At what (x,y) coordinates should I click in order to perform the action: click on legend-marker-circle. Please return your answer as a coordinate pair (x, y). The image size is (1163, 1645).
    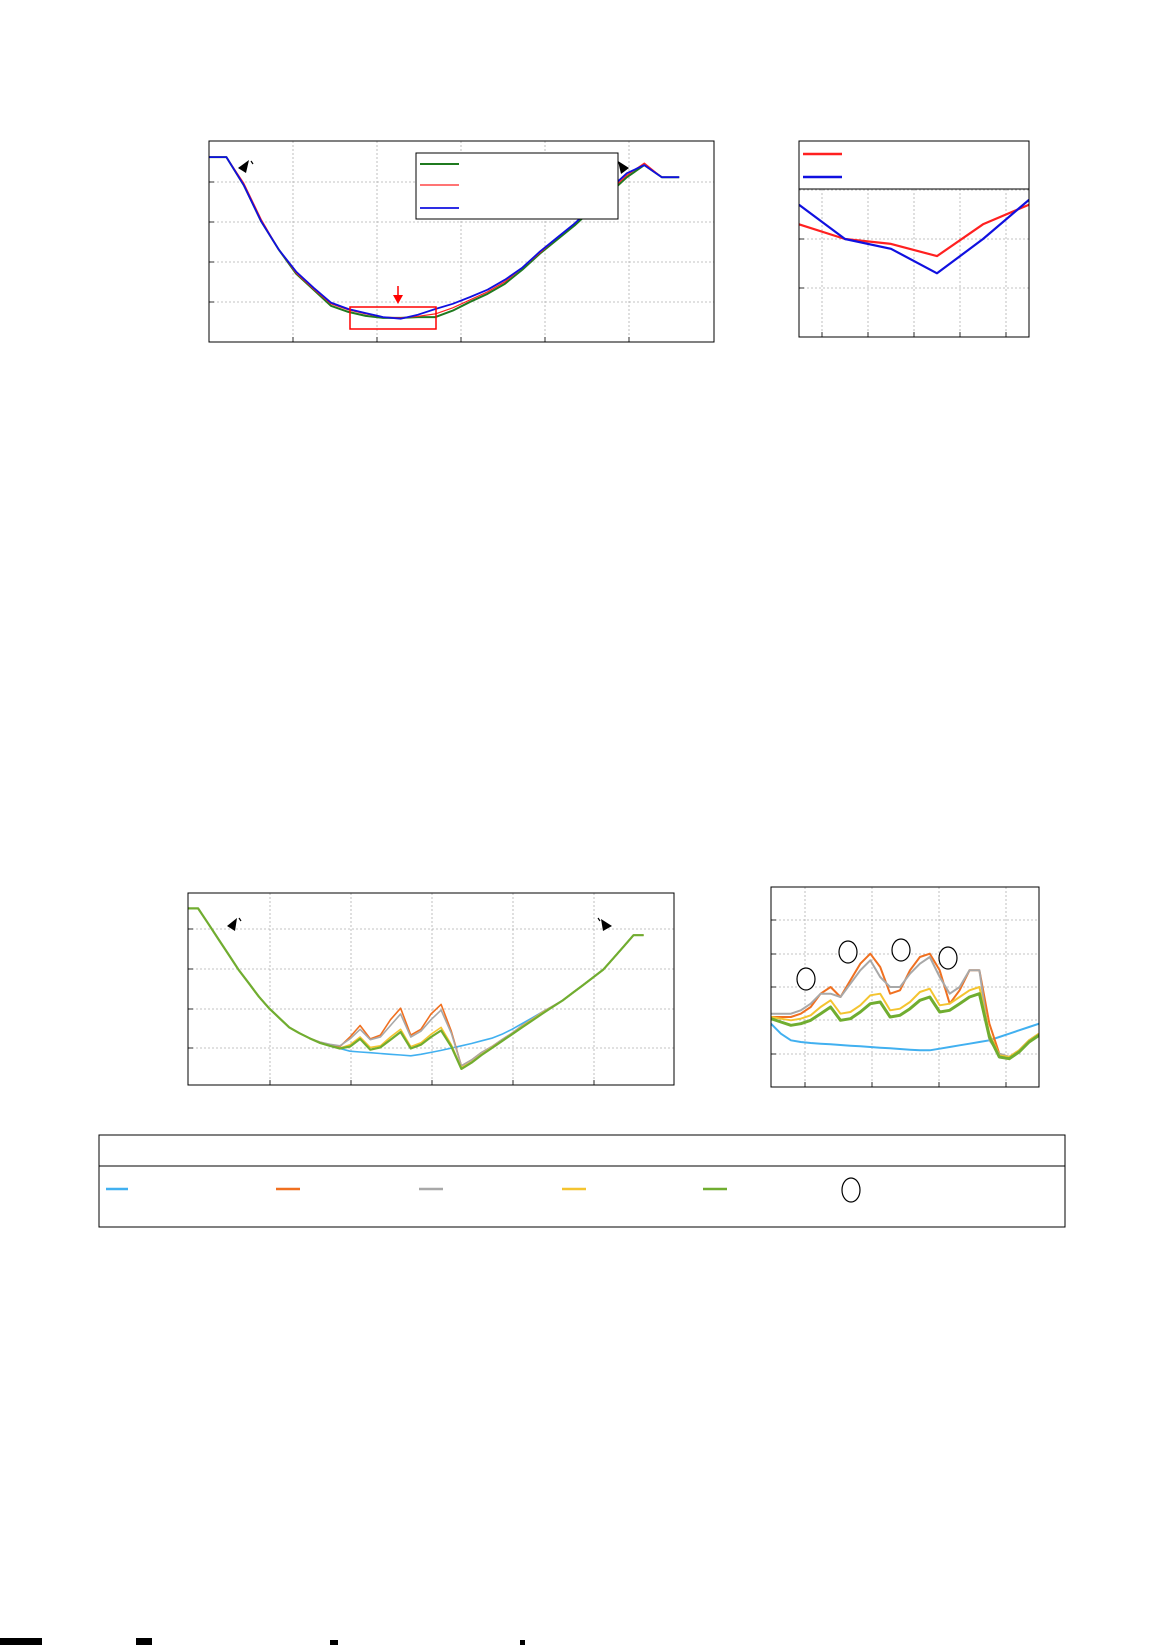
    Looking at the image, I should click on (851, 1190).